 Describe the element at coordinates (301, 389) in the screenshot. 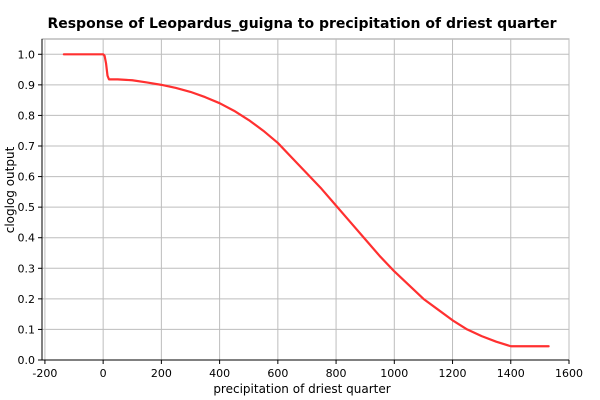

I see `x-axis-label: precipitation of driest quarter` at that location.